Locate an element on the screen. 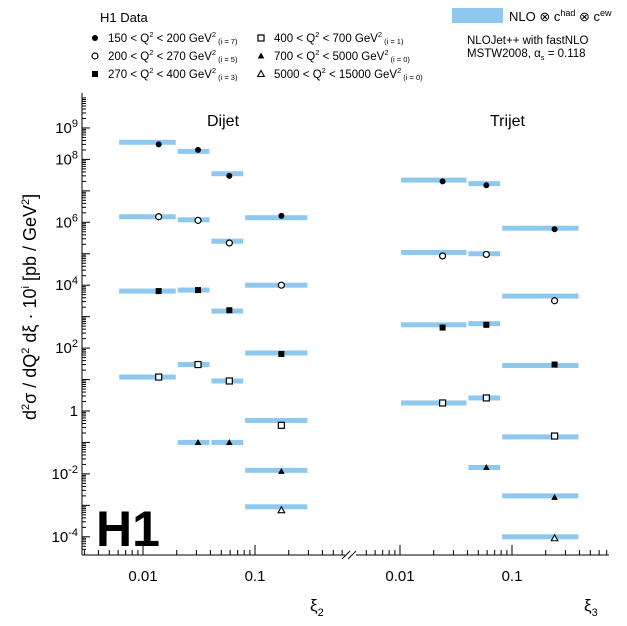 The height and width of the screenshot is (626, 627). y-tick-label: 10⁹ is located at coordinates (66, 127).